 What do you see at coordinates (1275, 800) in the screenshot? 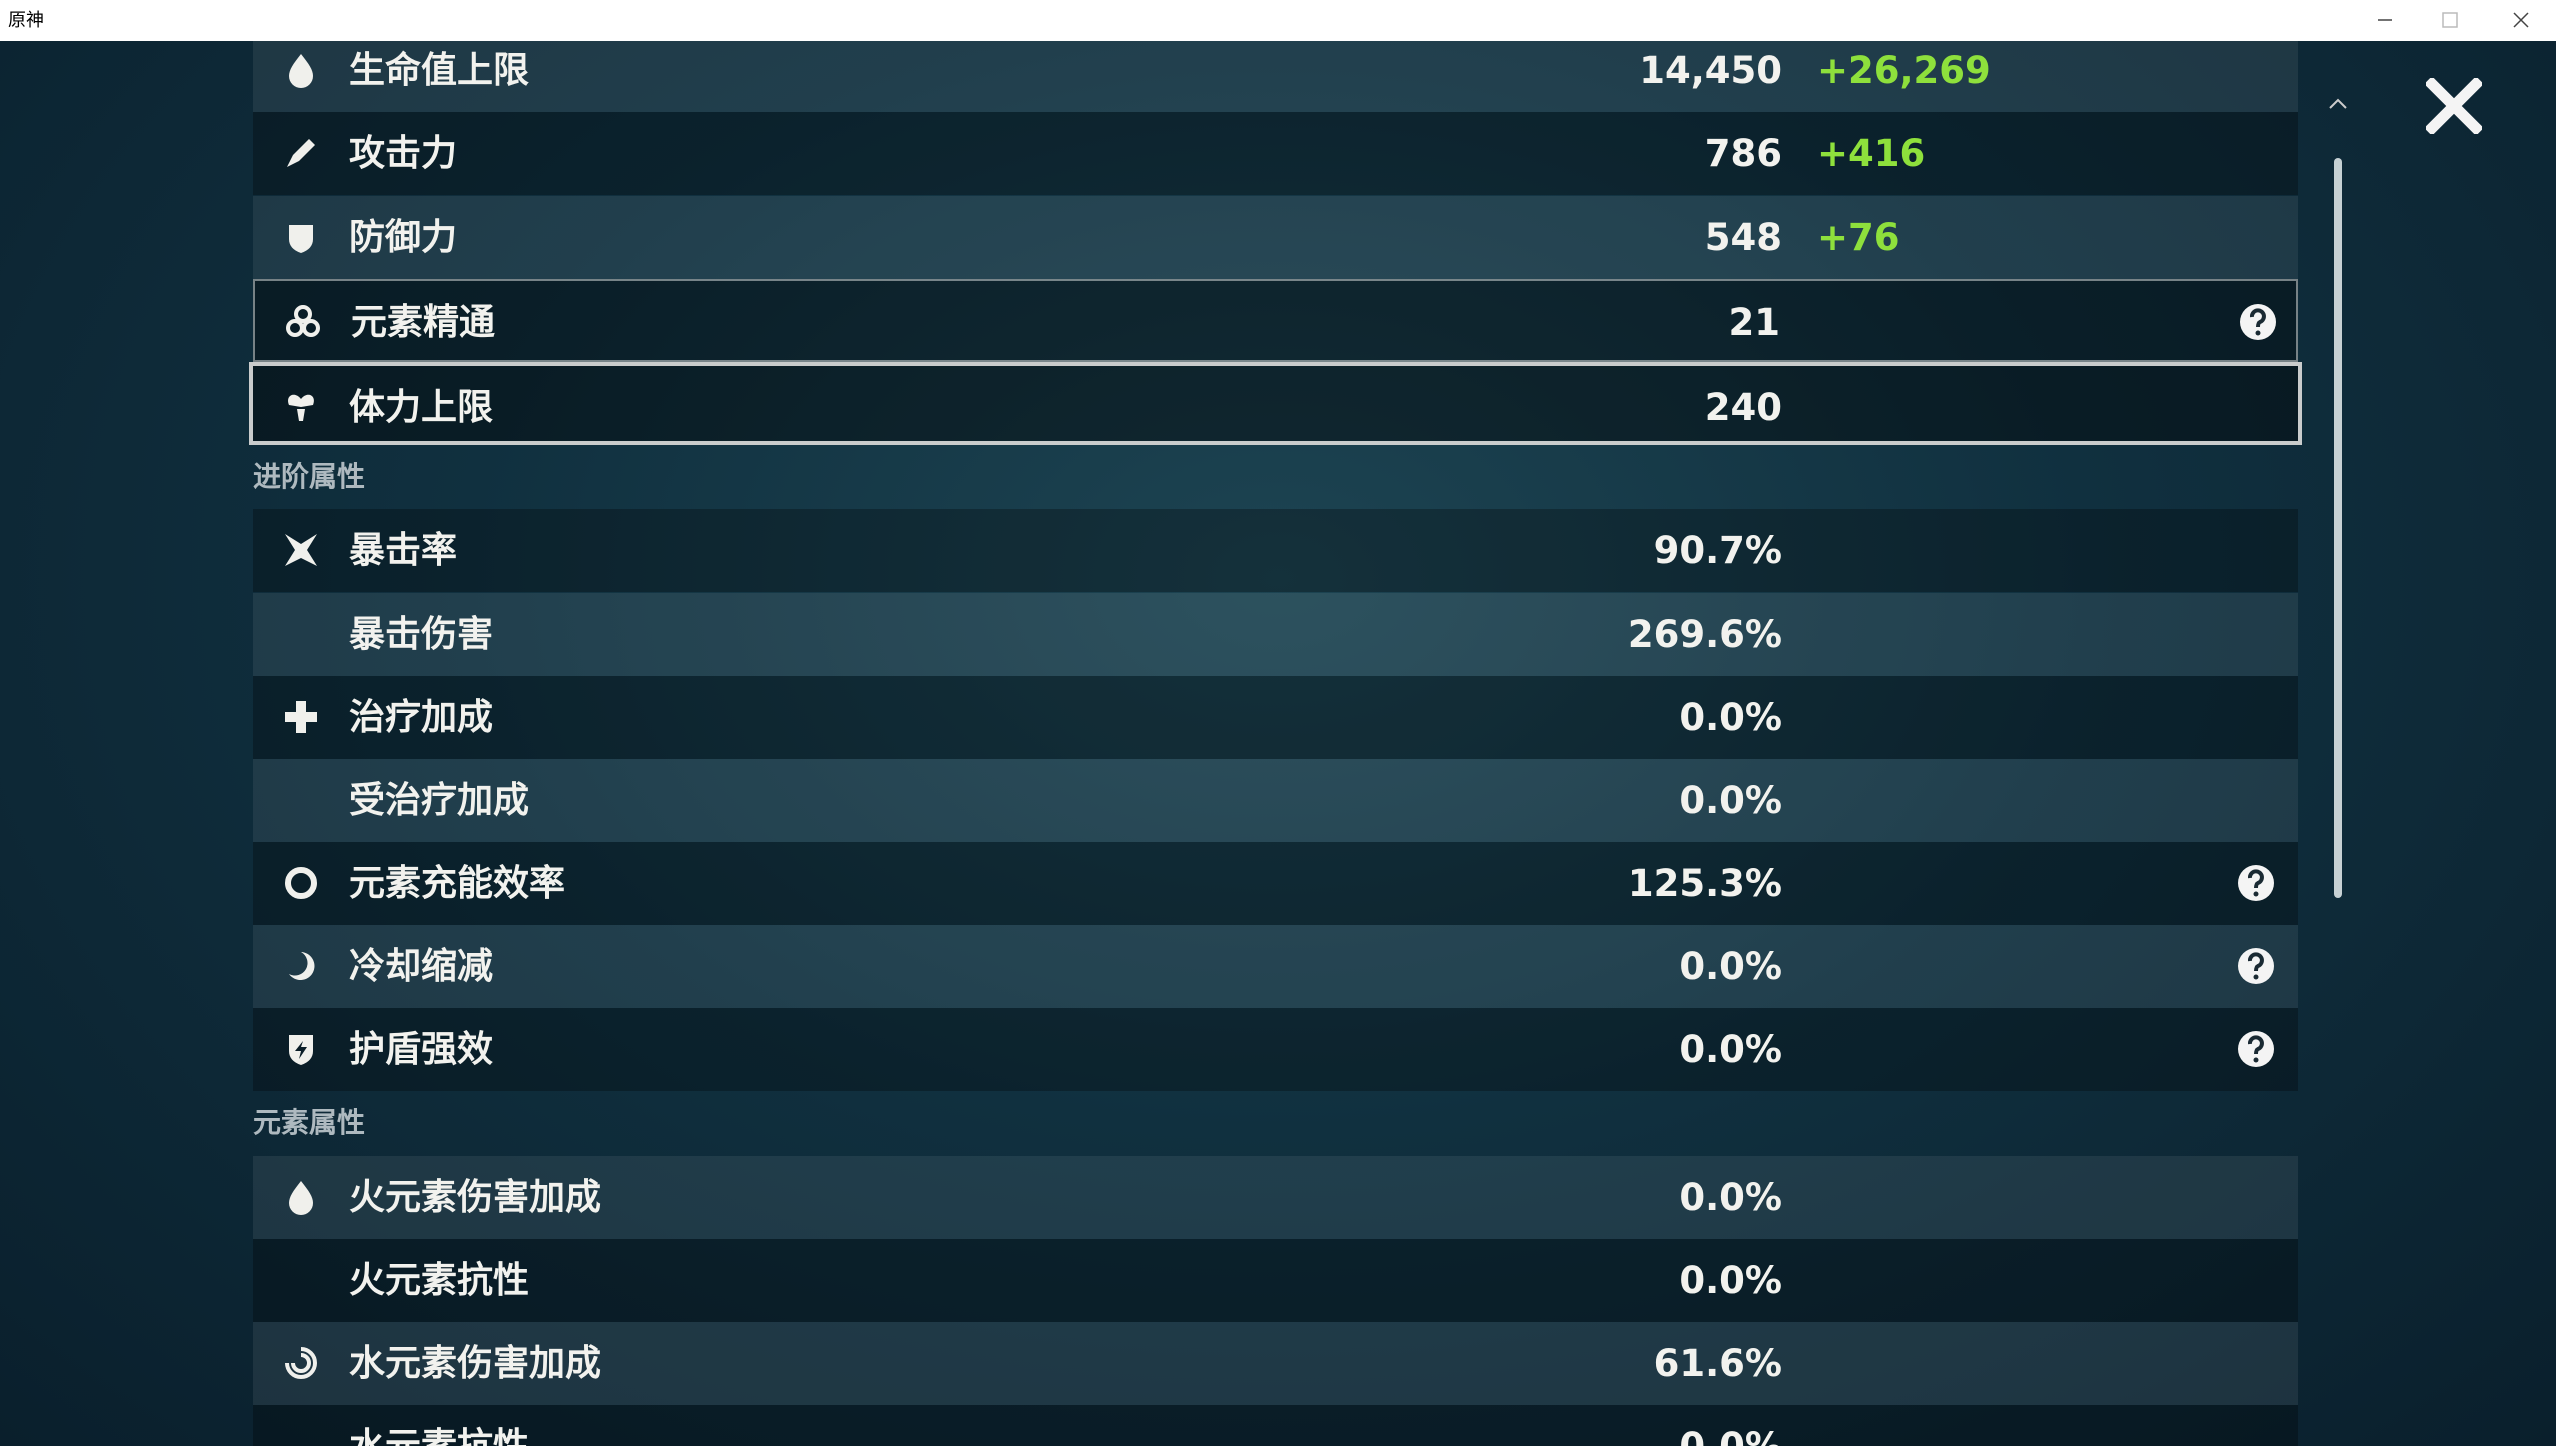
I see `stat-row: 受治疗加成 0.0%` at bounding box center [1275, 800].